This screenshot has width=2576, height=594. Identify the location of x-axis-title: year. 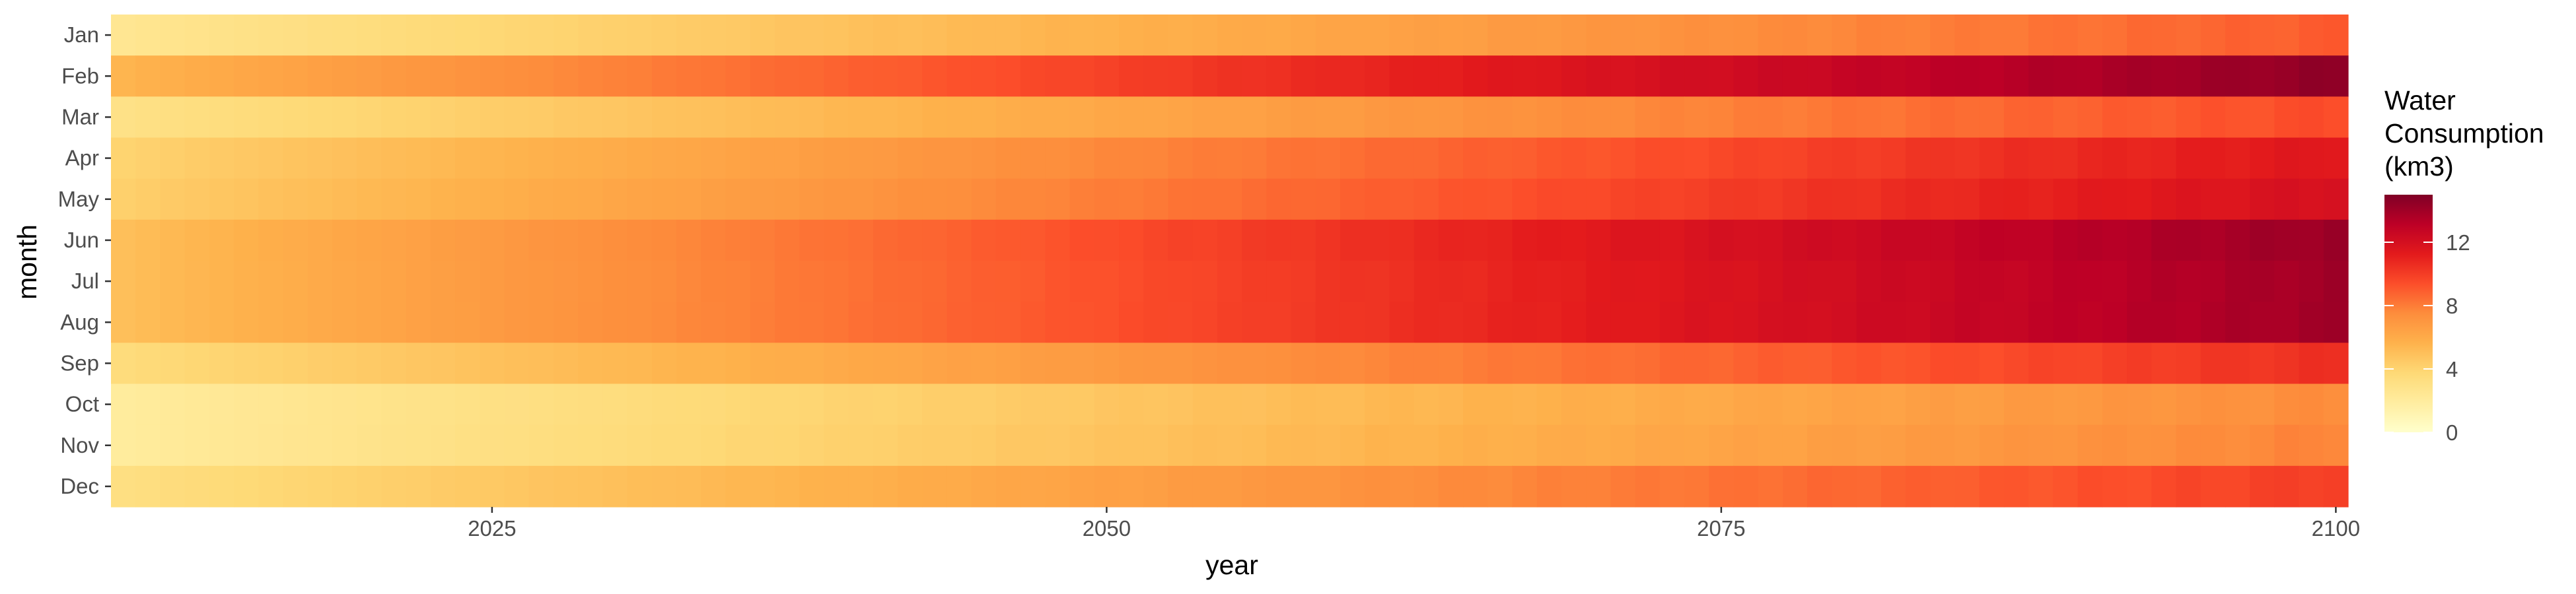
(1232, 565).